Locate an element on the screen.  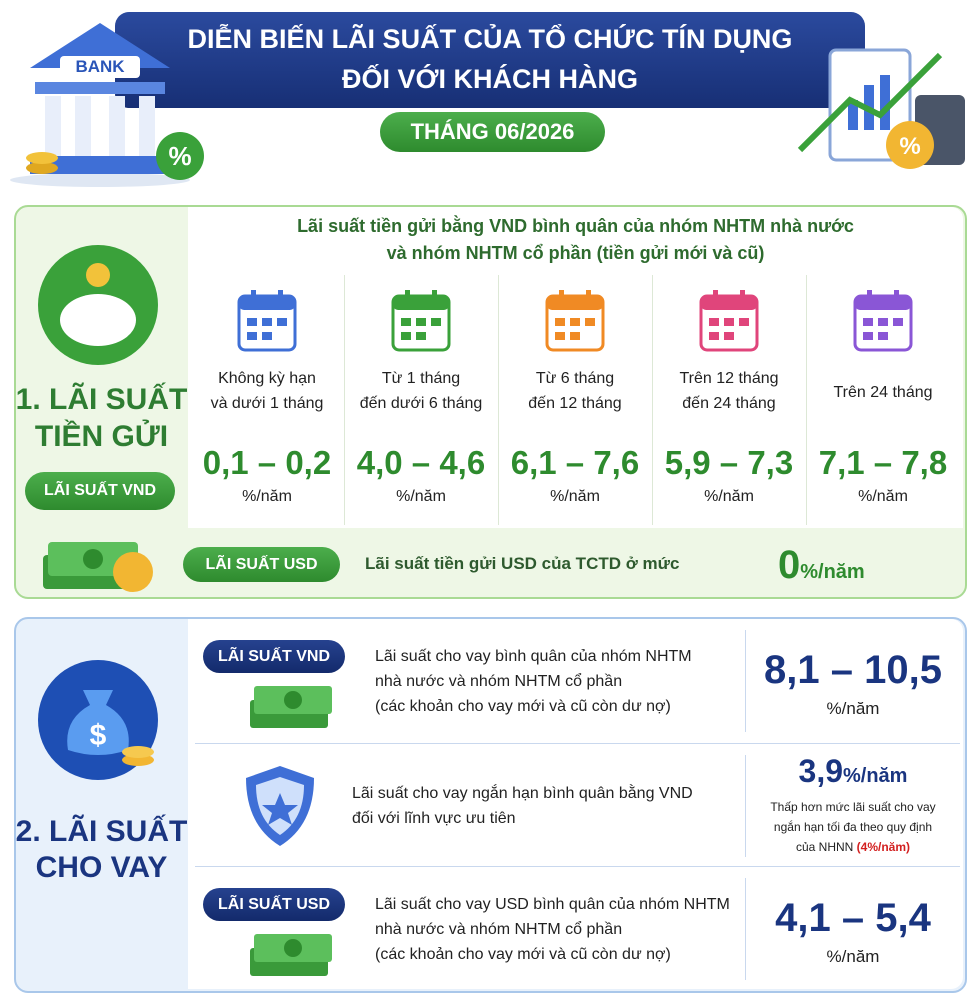
note-line: của NHNN (4%/năm) is located at coordinates (853, 847).